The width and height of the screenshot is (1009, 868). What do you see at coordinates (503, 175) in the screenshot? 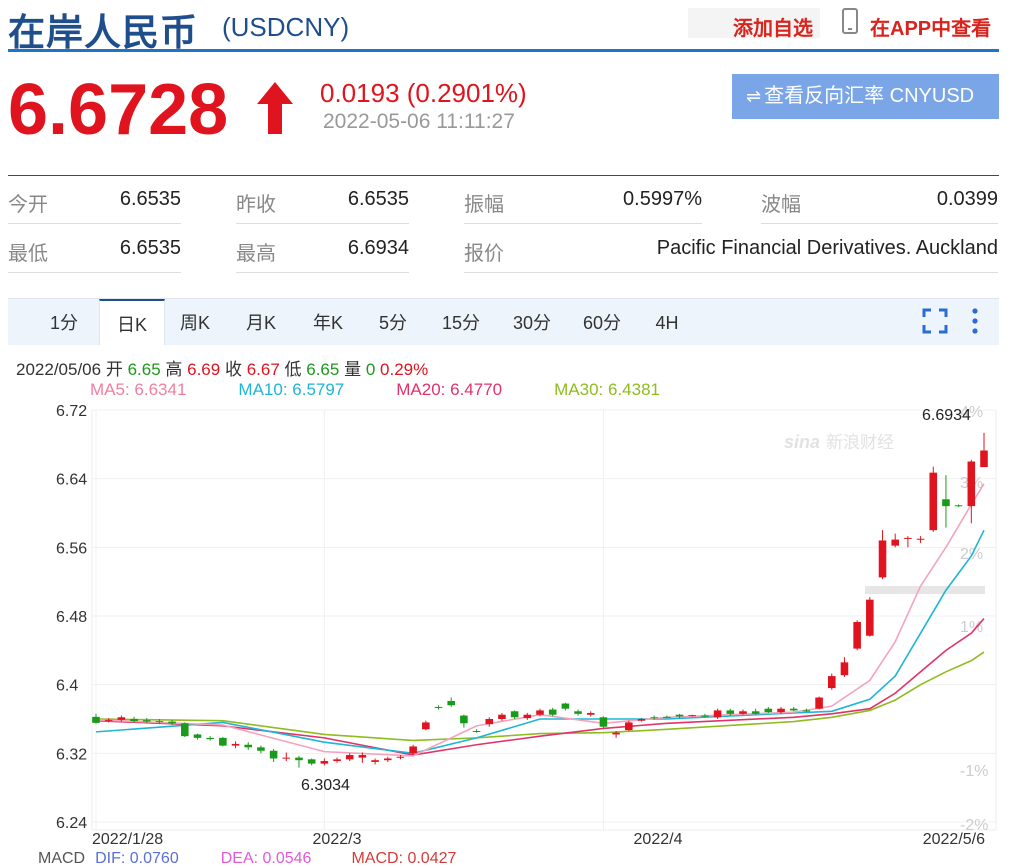
I see `stats-top-divider` at bounding box center [503, 175].